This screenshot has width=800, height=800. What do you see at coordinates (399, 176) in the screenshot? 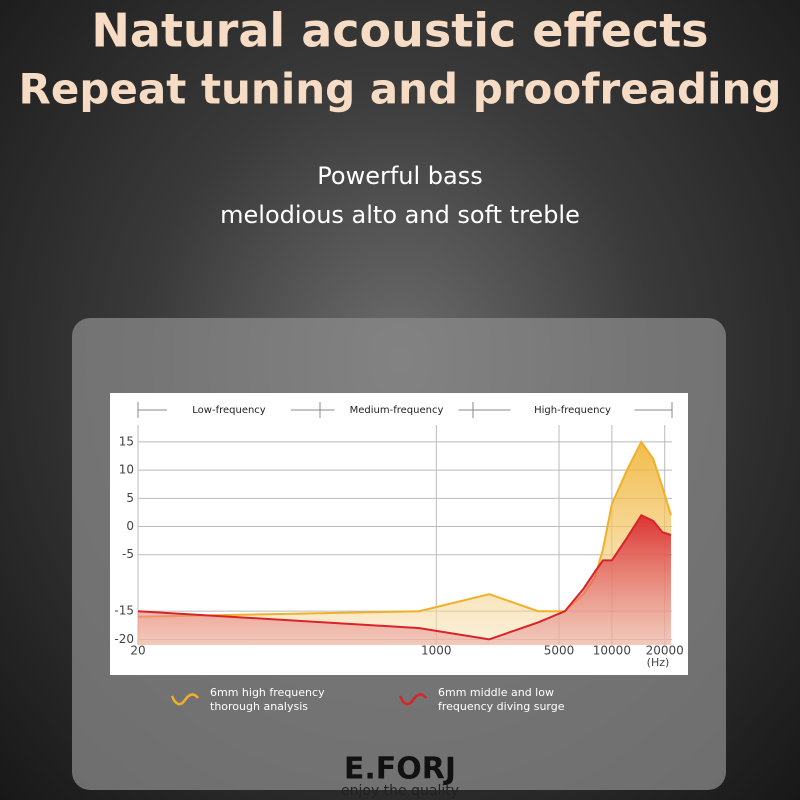
I see `subtitle-line: Powerful bass` at bounding box center [399, 176].